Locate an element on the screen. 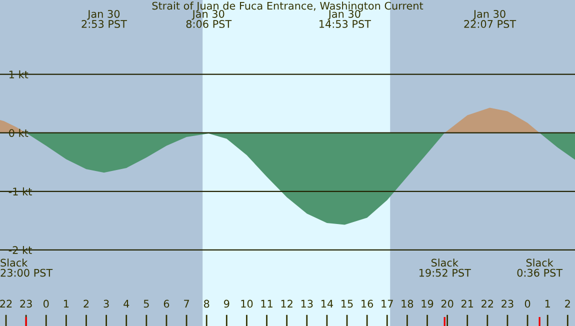 The height and width of the screenshot is (326, 575). annotation: Jan 30 8:06 PST is located at coordinates (209, 19).